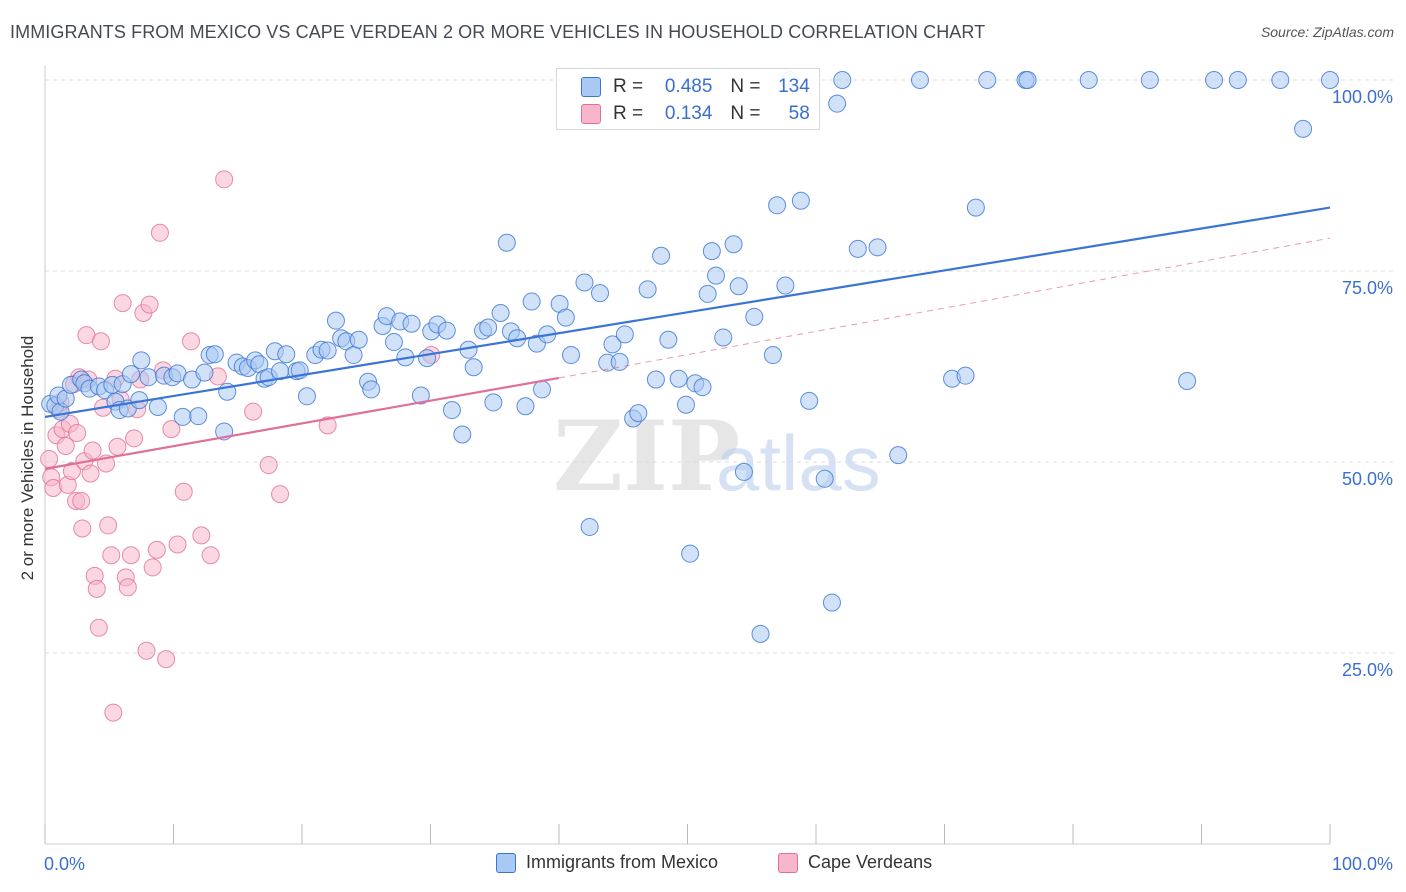 This screenshot has width=1406, height=892. What do you see at coordinates (794, 86) in the screenshot?
I see `n-value: 134` at bounding box center [794, 86].